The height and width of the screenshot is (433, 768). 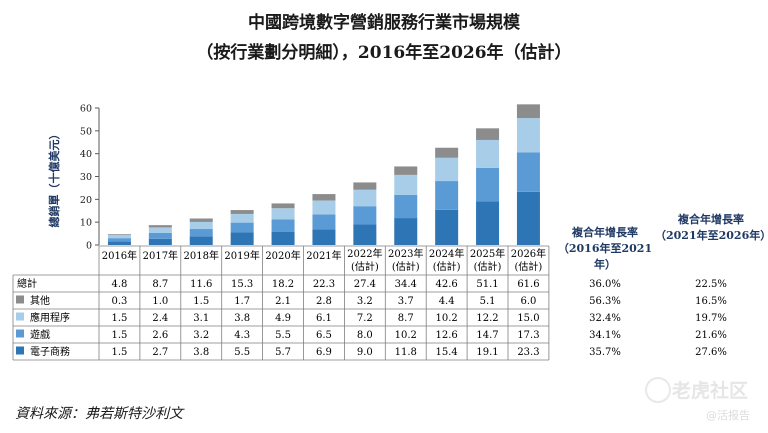 What do you see at coordinates (282, 255) in the screenshot?
I see `x-tick-label: 2020年` at bounding box center [282, 255].